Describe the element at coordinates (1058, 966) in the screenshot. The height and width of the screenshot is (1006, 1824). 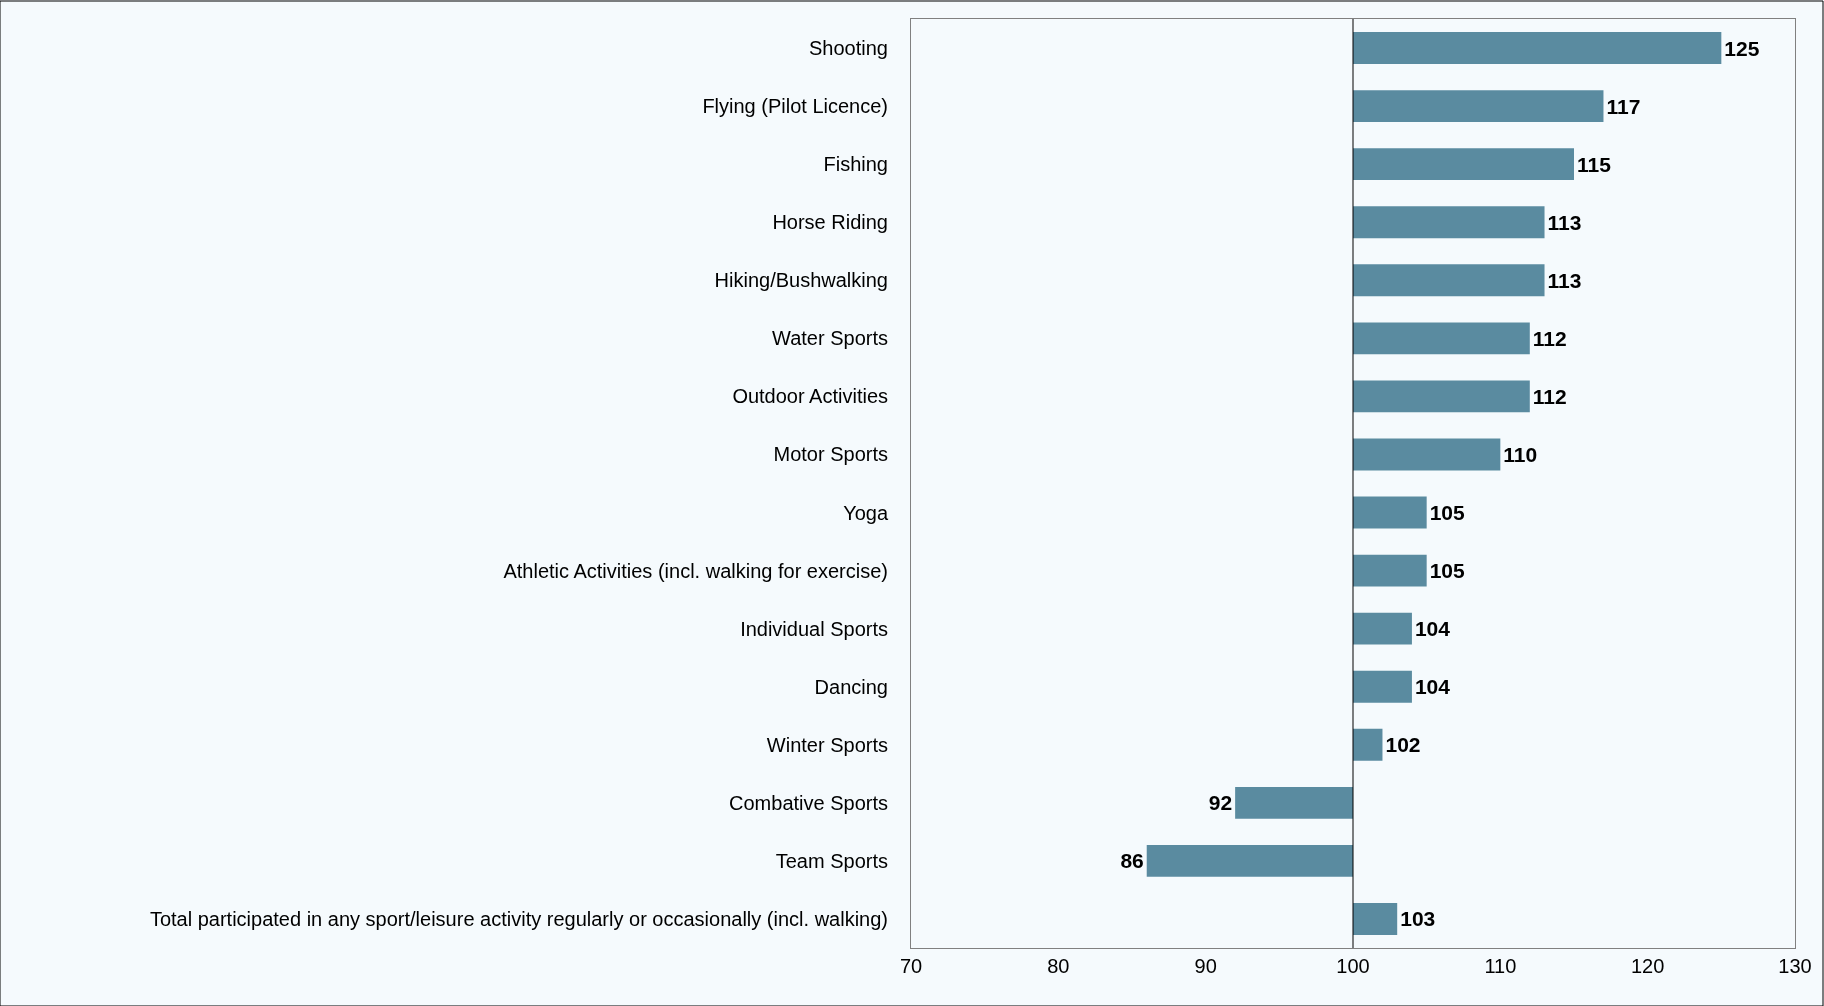
I see `x-tick-label: 80` at that location.